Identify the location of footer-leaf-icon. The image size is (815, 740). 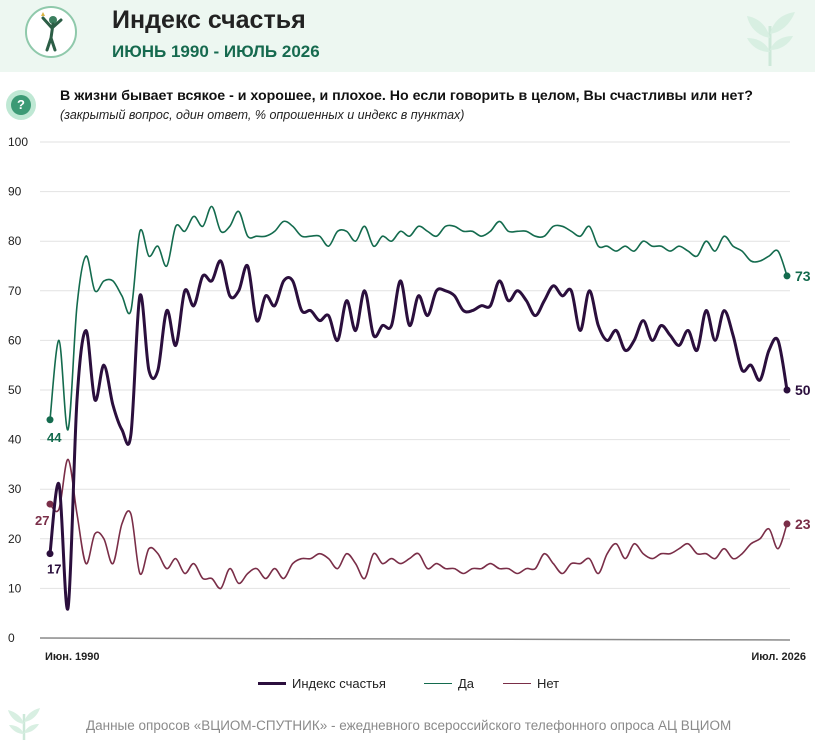
(24, 724).